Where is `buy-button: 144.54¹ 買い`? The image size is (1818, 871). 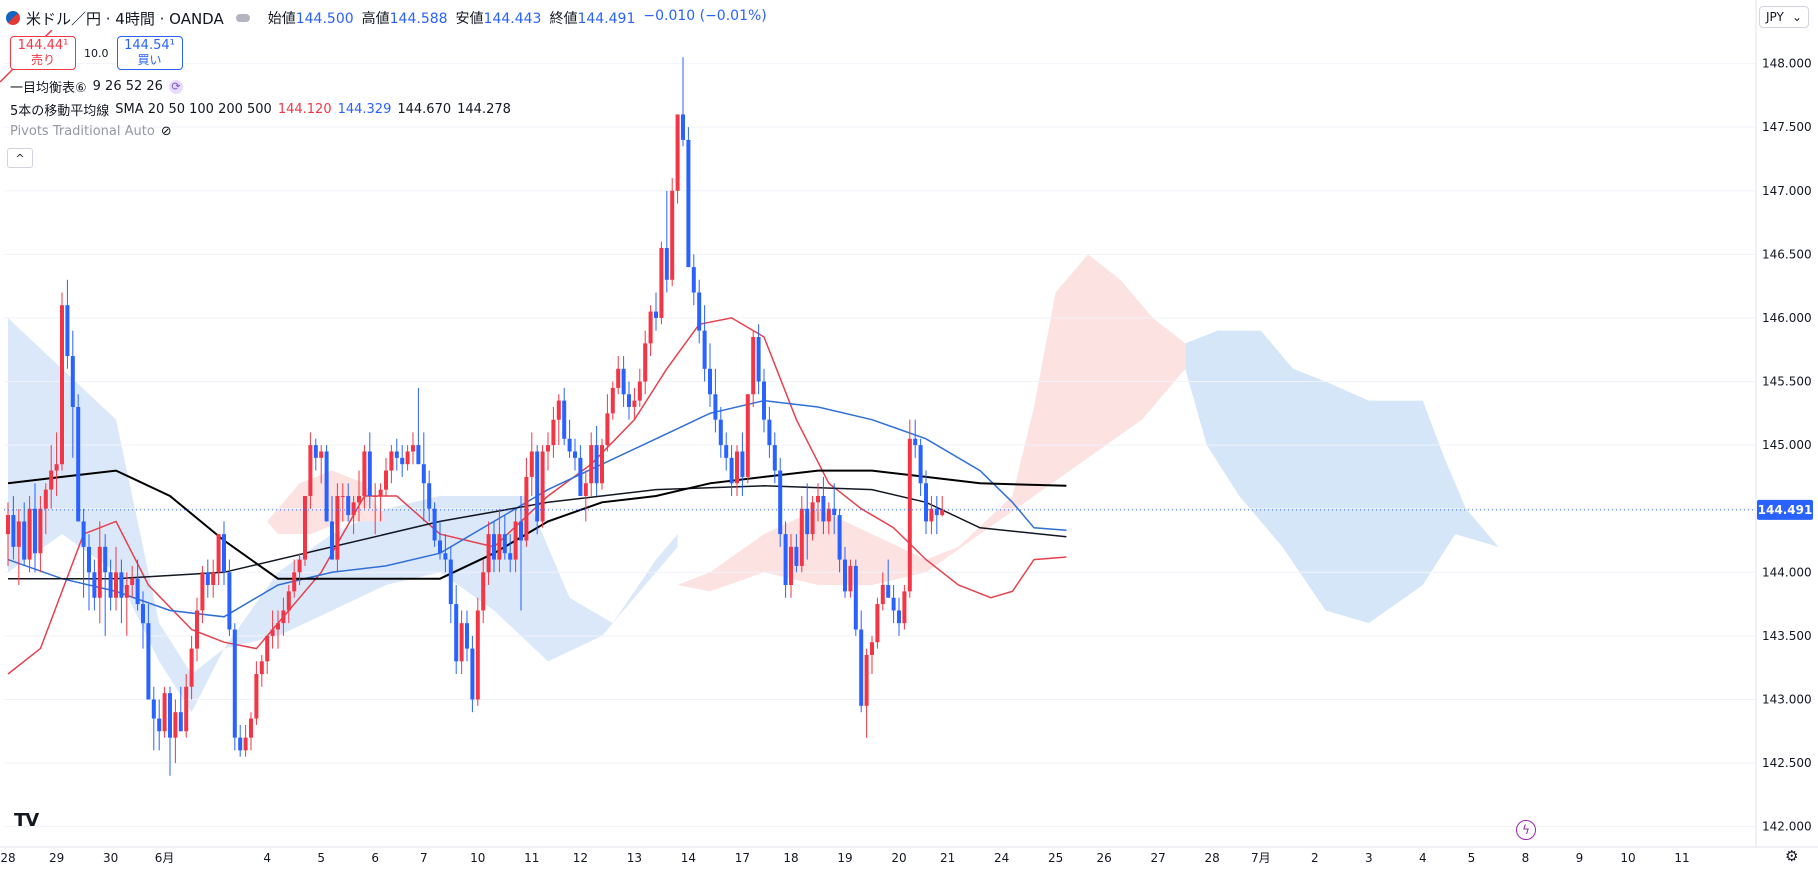 buy-button: 144.54¹ 買い is located at coordinates (149, 53).